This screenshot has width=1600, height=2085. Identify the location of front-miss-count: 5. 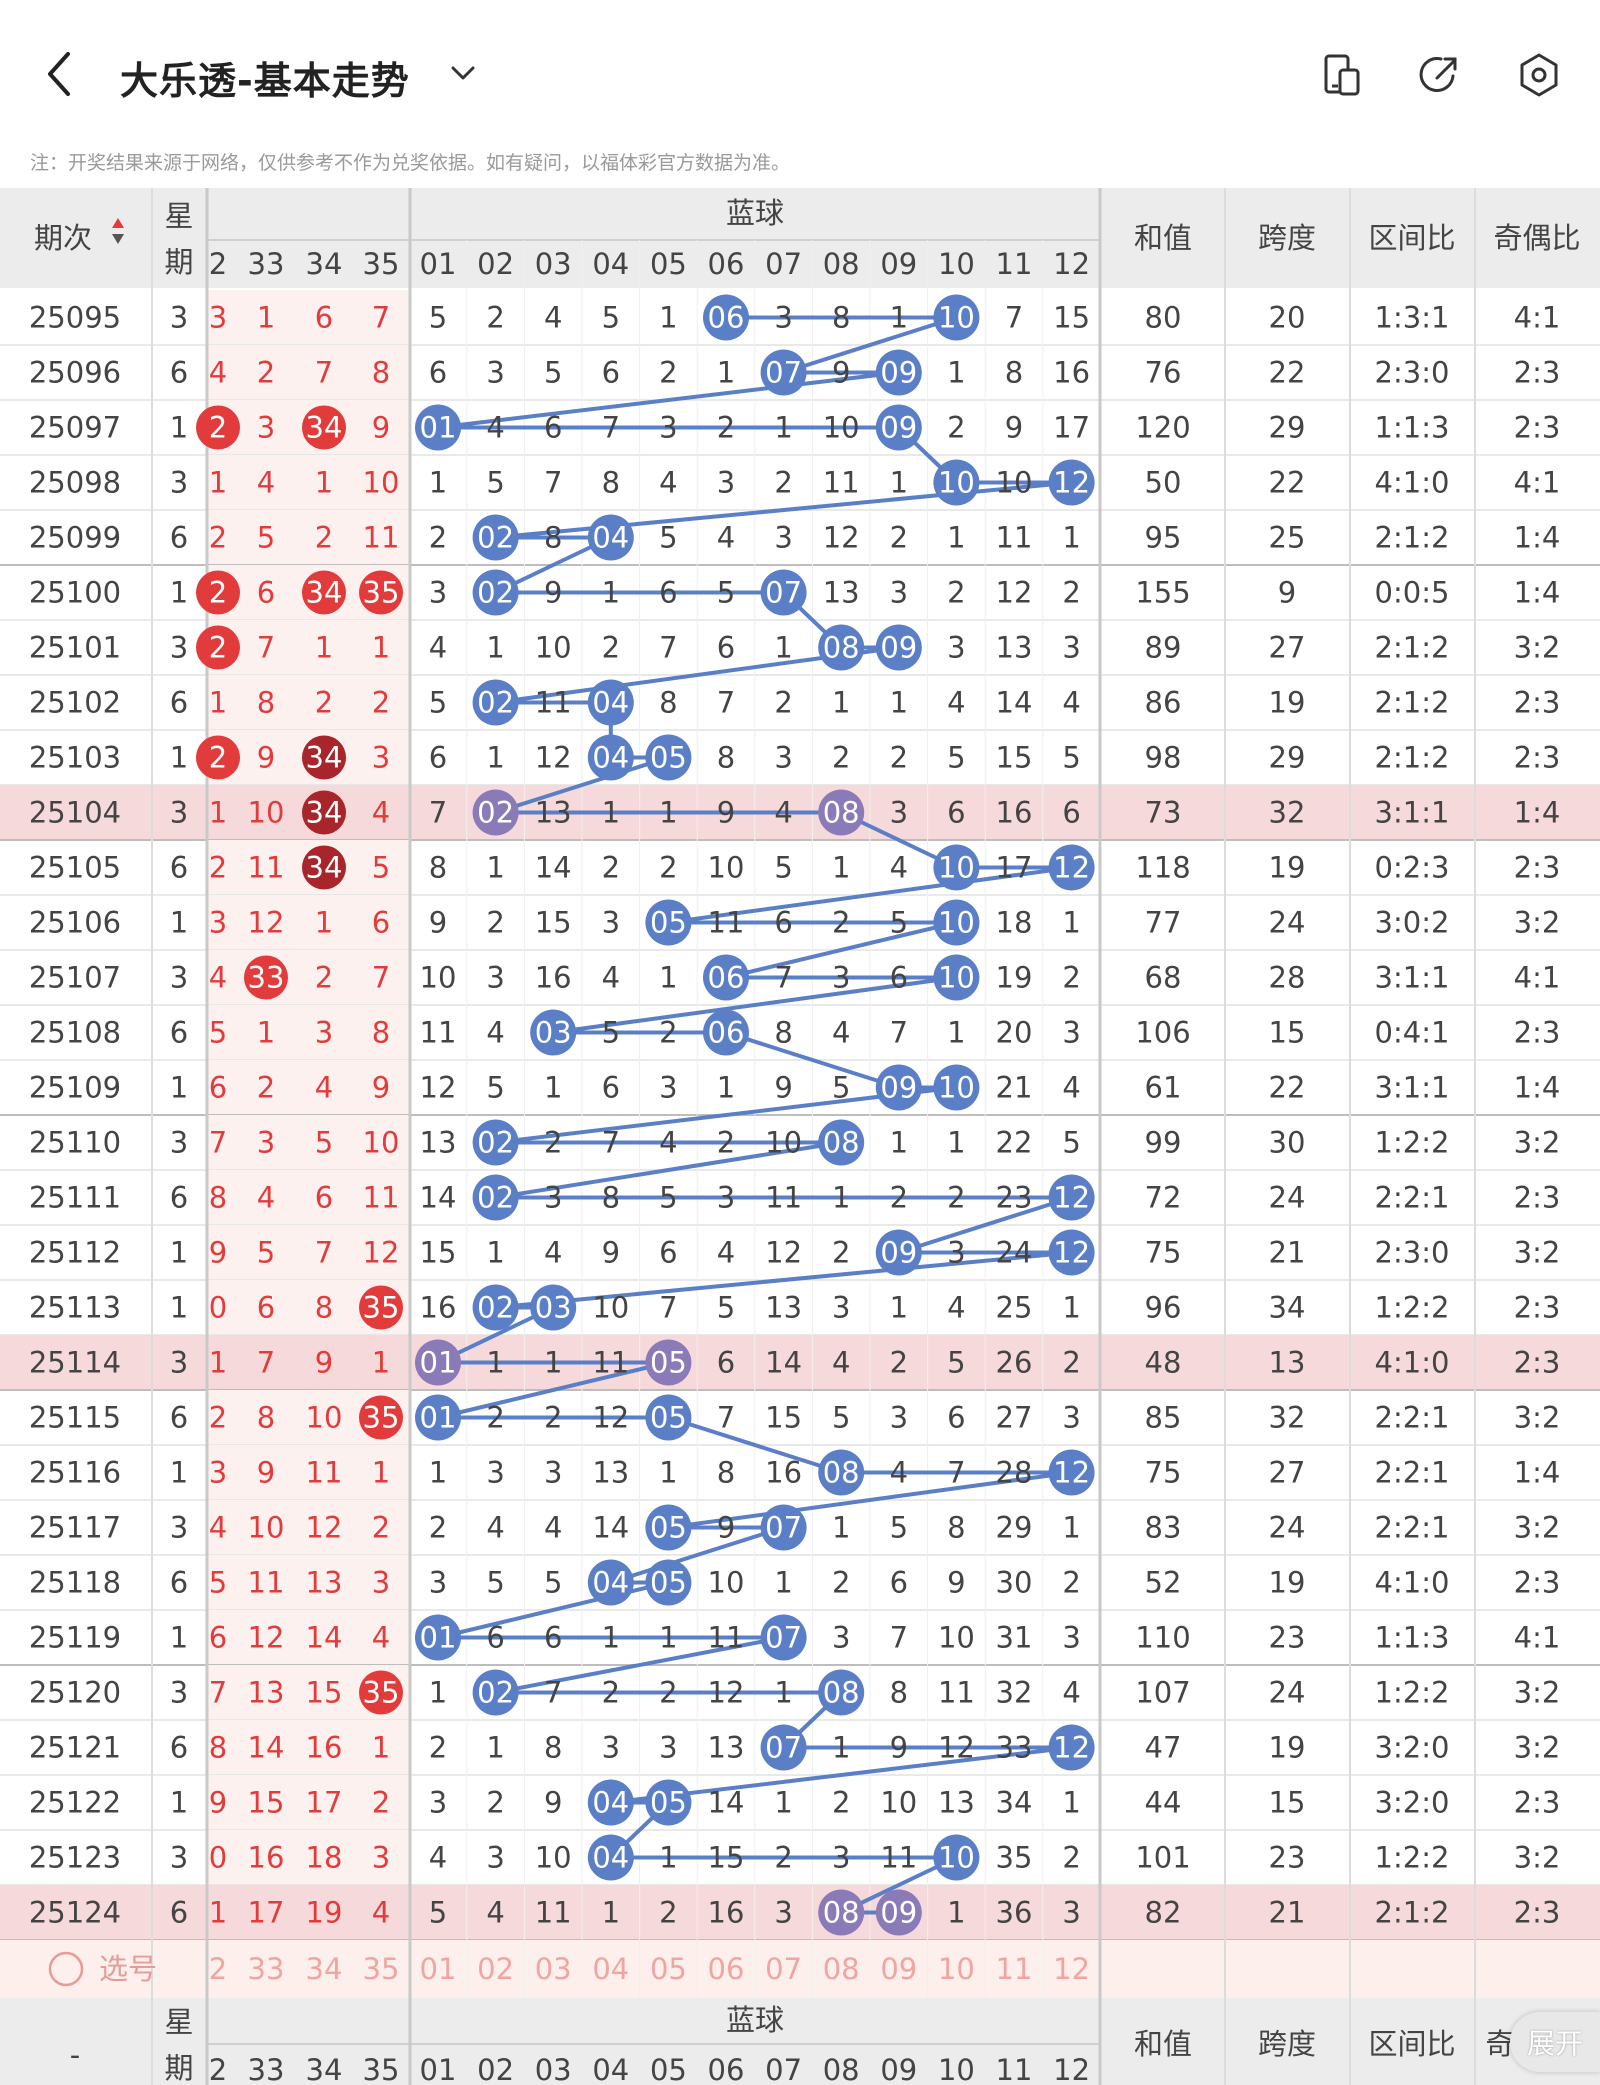
(266, 1253).